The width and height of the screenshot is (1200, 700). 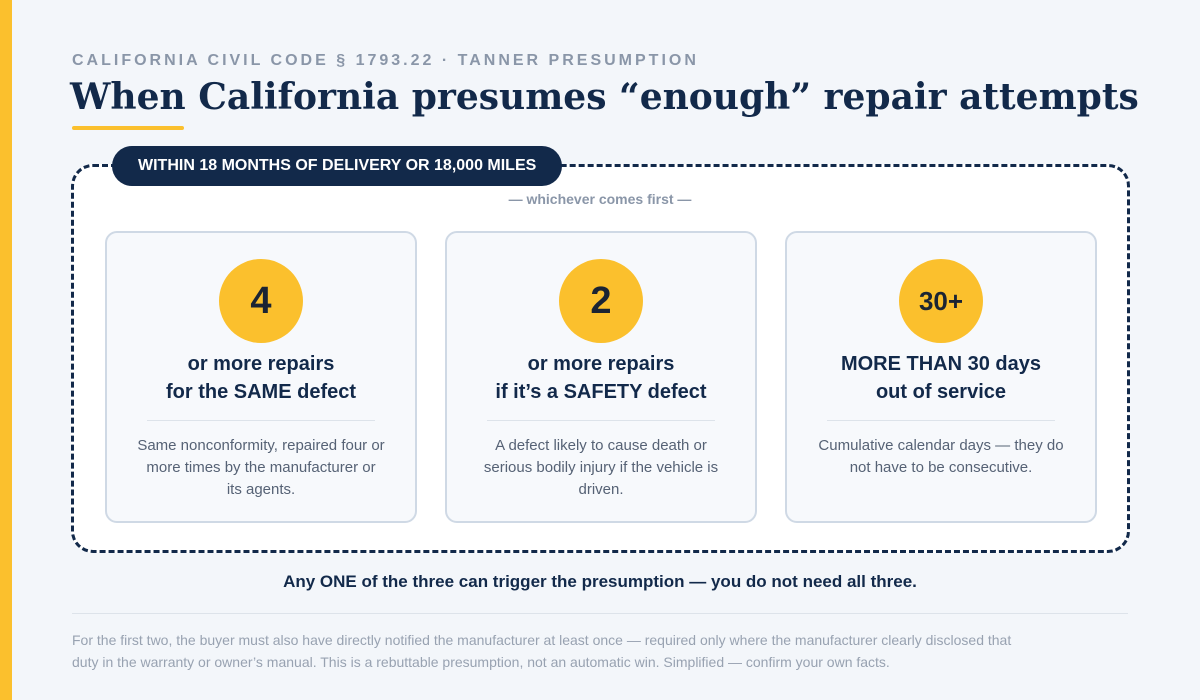 I want to click on criterion-heading-line2: for the SAME defect, so click(x=261, y=392).